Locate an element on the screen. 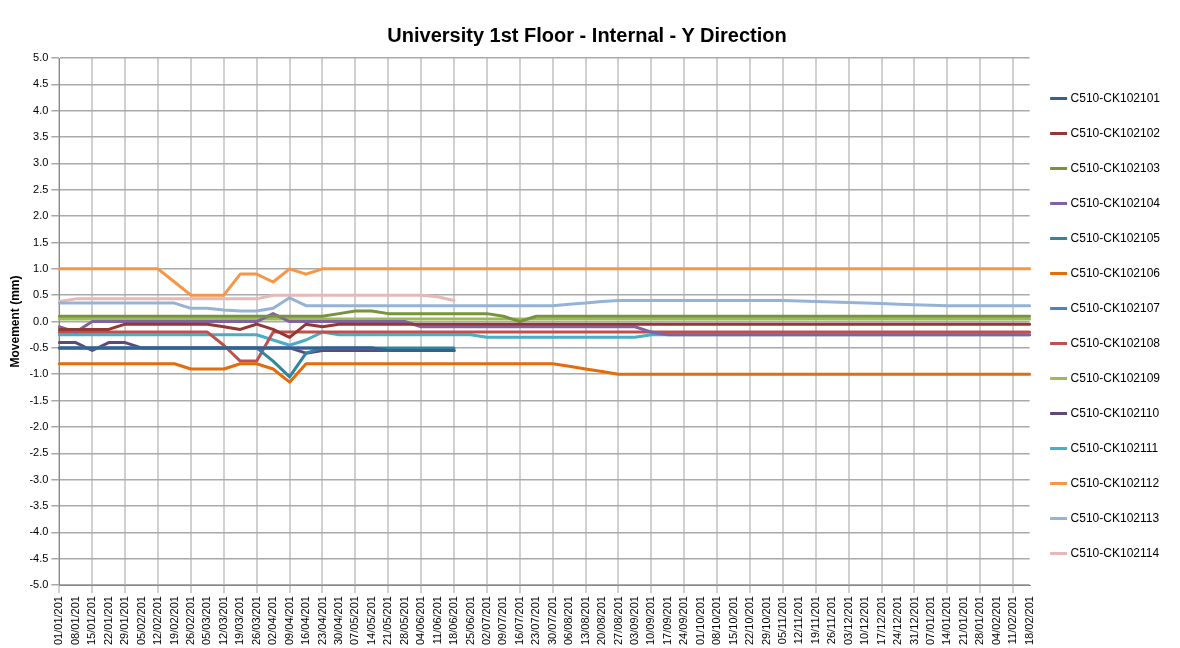 This screenshot has height=648, width=1180. x-tick-label: 24/12/201 is located at coordinates (897, 620).